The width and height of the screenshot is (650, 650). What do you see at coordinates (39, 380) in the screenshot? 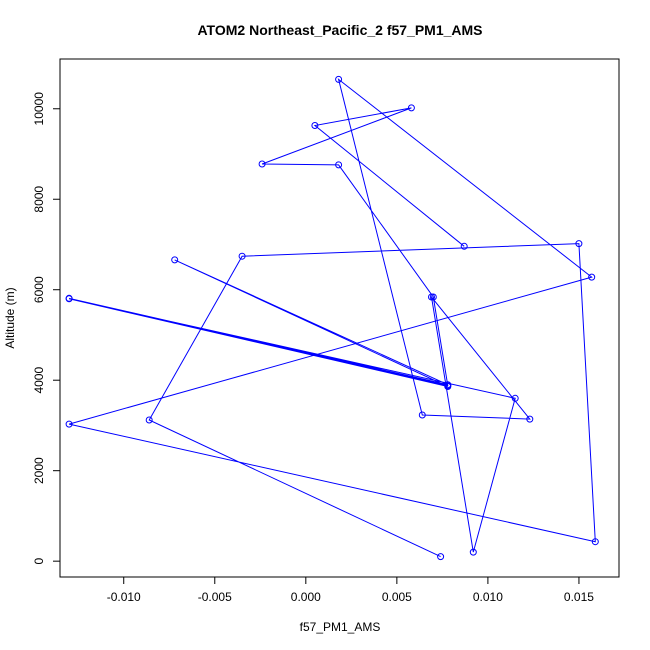
I see `y-tick-label: 4000` at bounding box center [39, 380].